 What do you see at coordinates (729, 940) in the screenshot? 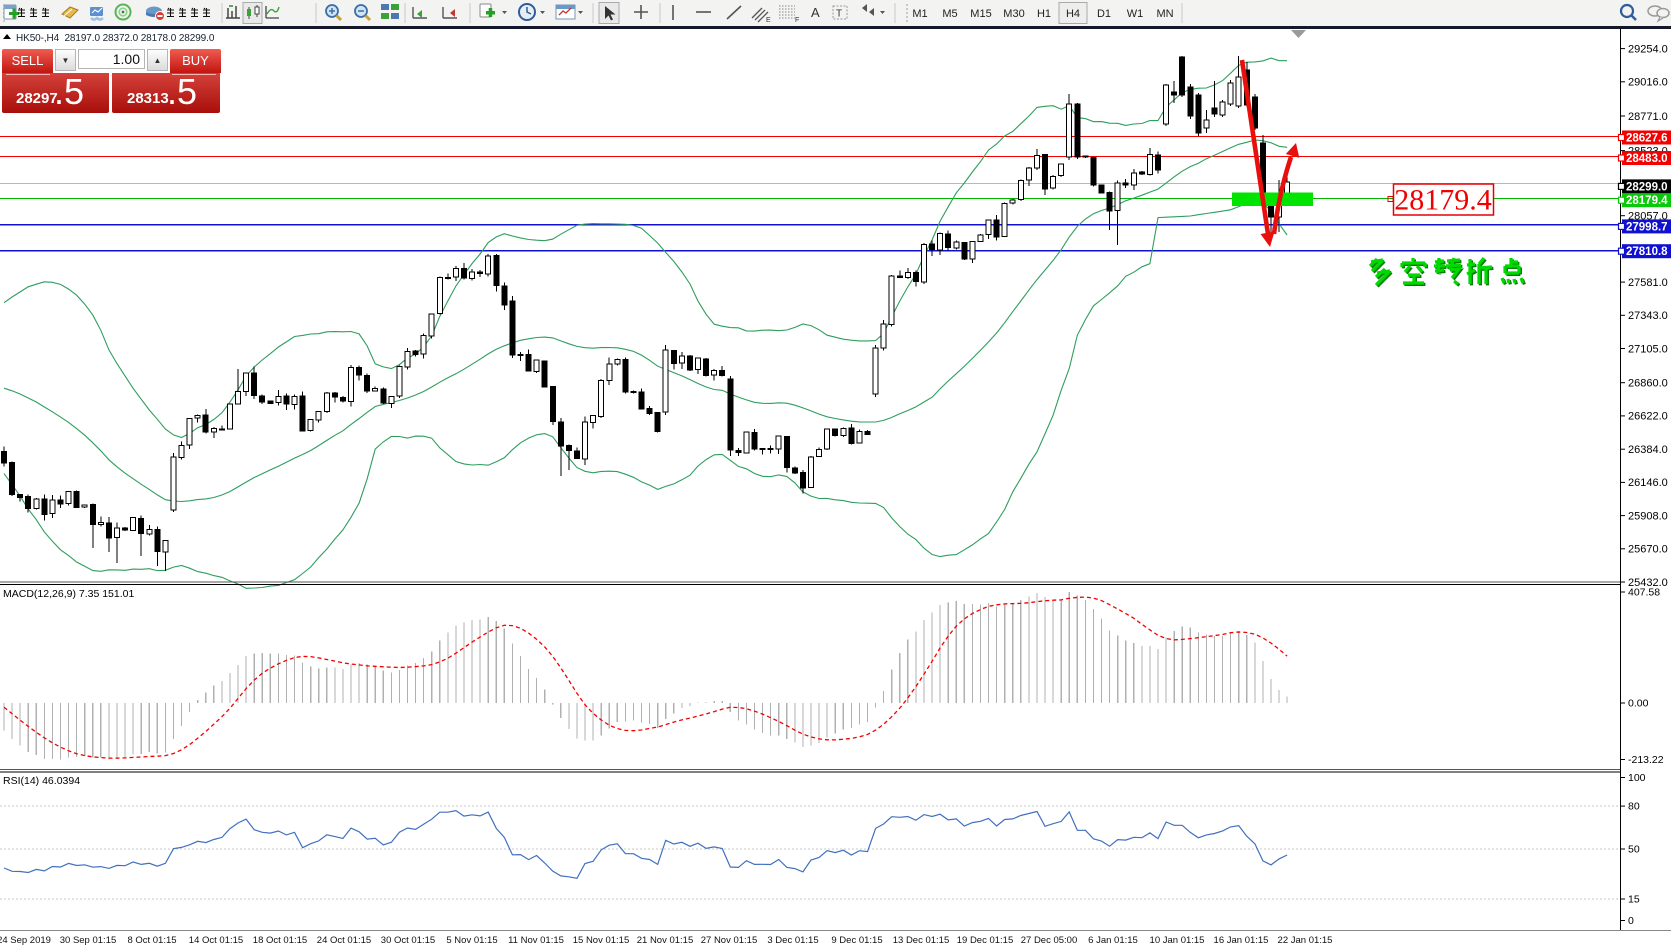
I see `svg-text: 27 Nov 01:15` at bounding box center [729, 940].